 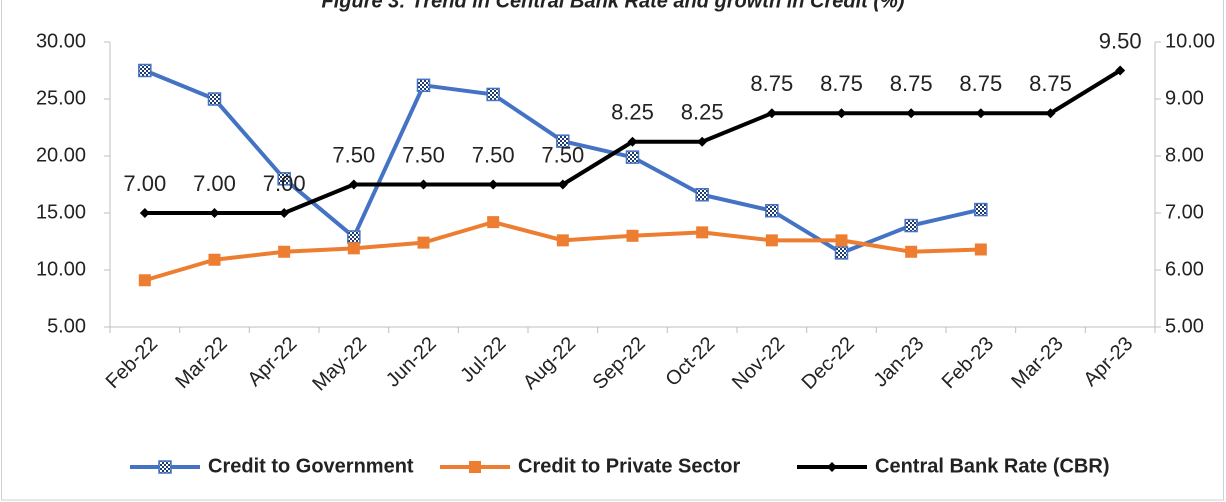 What do you see at coordinates (549, 363) in the screenshot?
I see `x-tick-label: Aug-22` at bounding box center [549, 363].